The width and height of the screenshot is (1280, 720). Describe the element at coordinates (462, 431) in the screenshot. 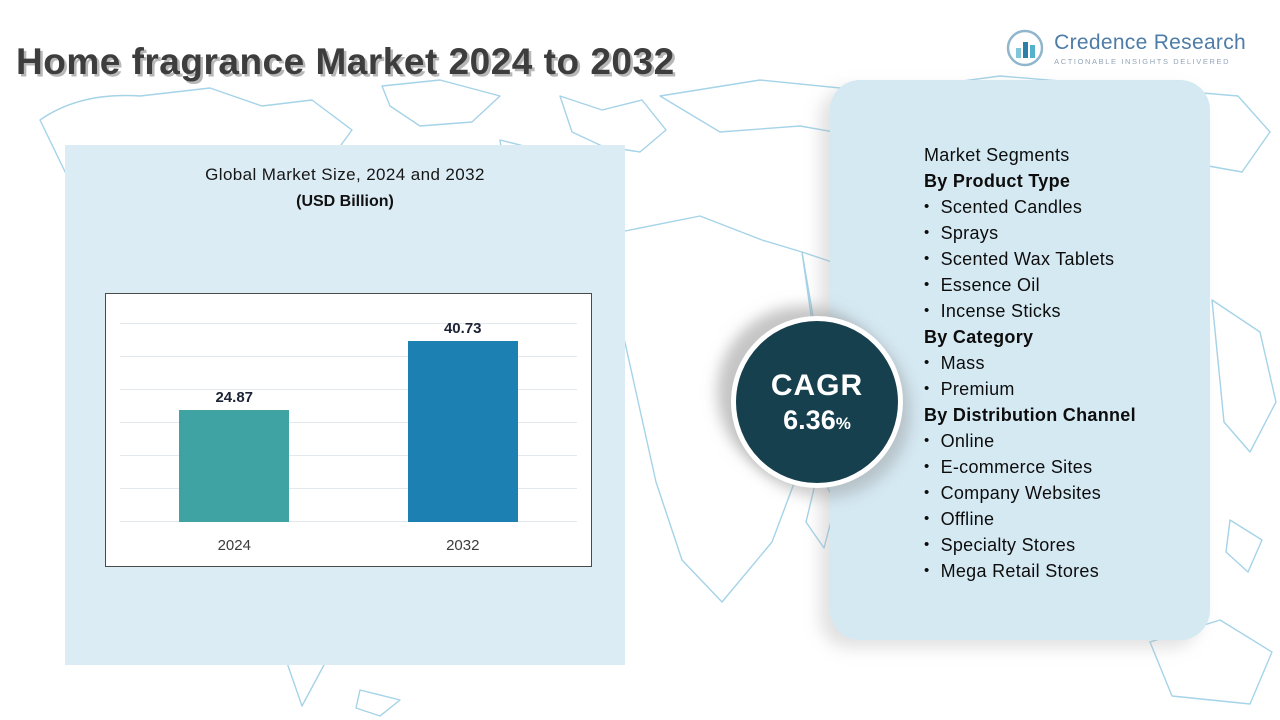

I see `bar-2032` at that location.